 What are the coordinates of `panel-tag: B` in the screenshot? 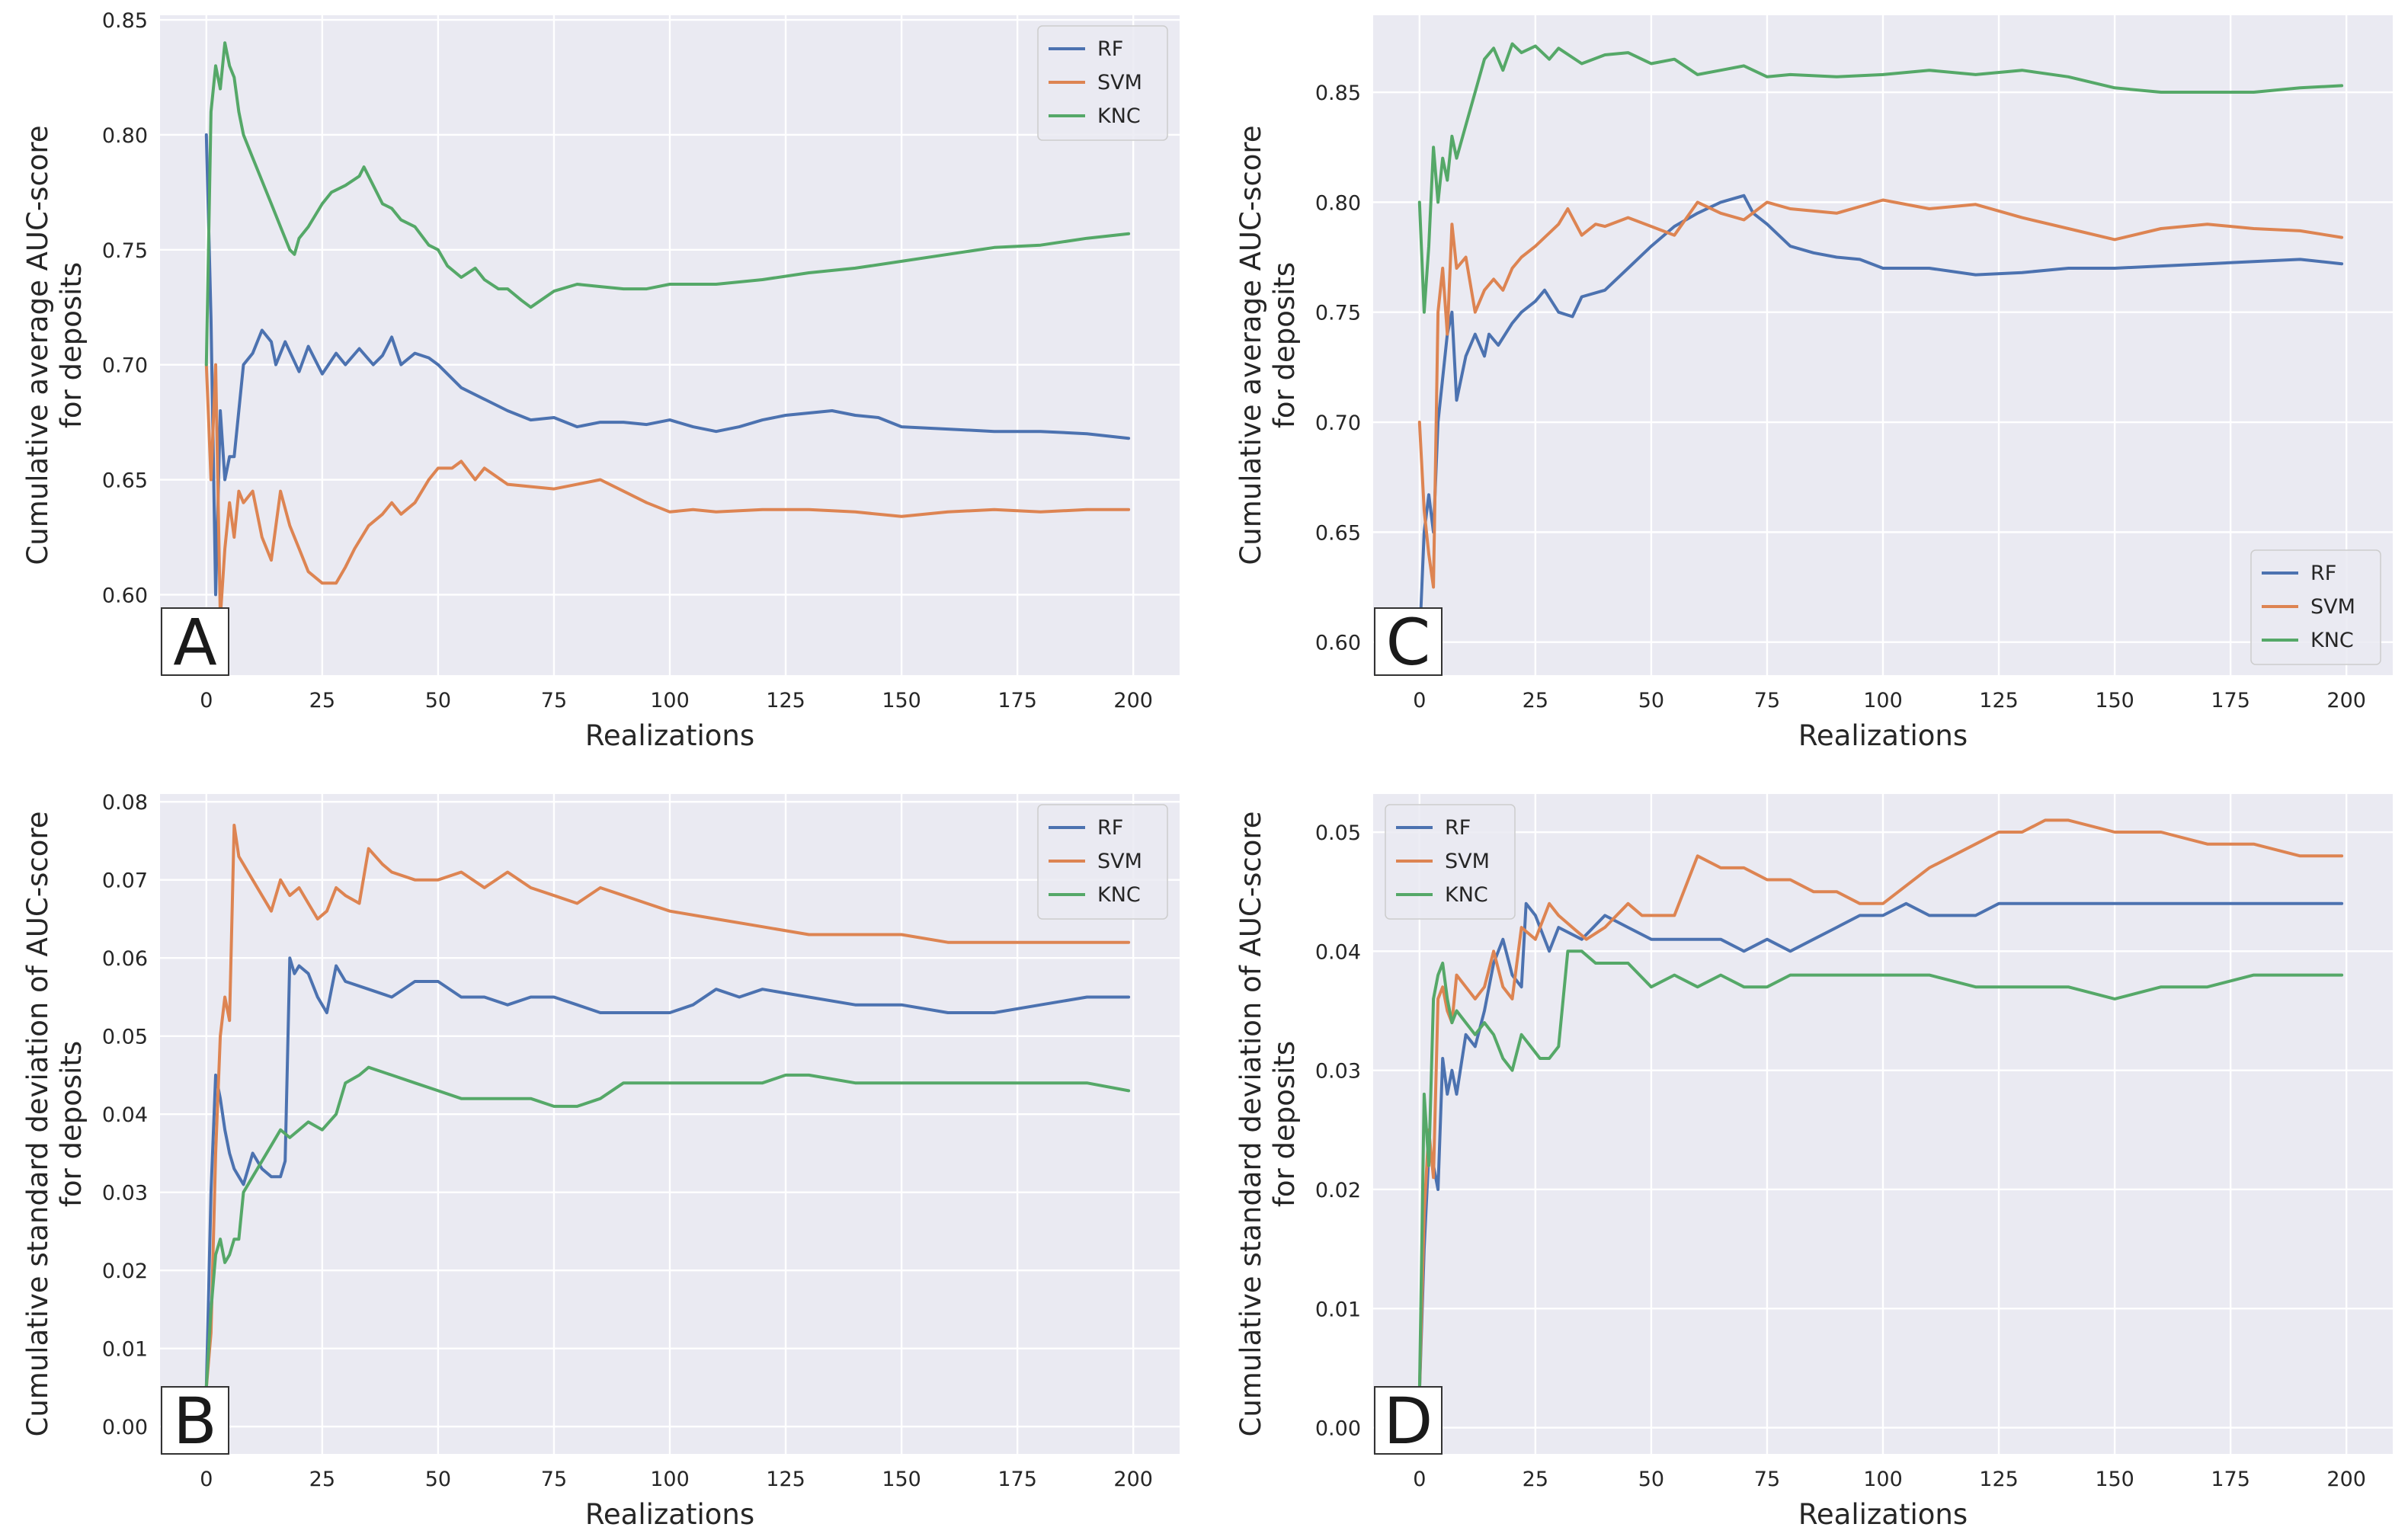 It's located at (195, 1421).